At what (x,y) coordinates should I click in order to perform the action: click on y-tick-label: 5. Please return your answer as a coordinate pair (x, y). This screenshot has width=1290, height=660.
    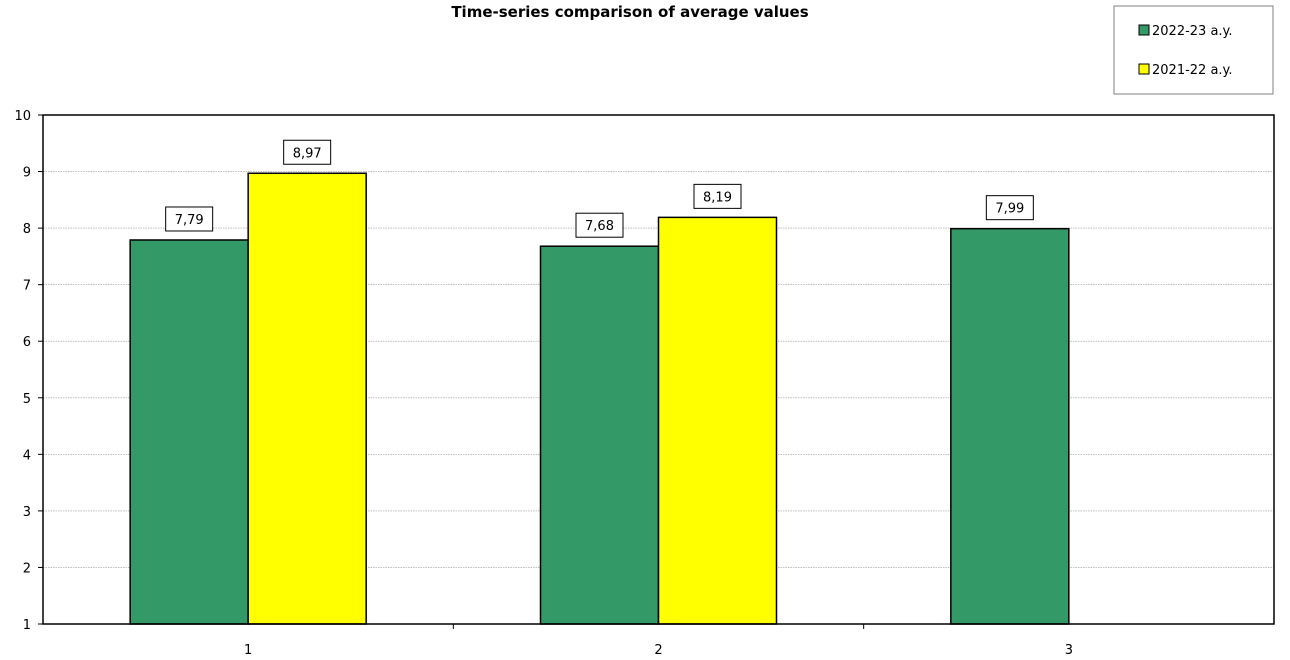
    Looking at the image, I should click on (27, 399).